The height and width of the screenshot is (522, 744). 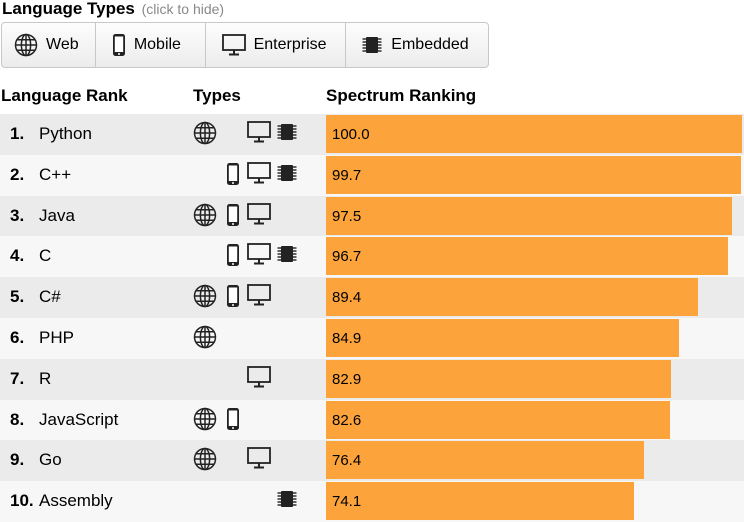 What do you see at coordinates (527, 256) in the screenshot?
I see `spectrum-bar: 96.7` at bounding box center [527, 256].